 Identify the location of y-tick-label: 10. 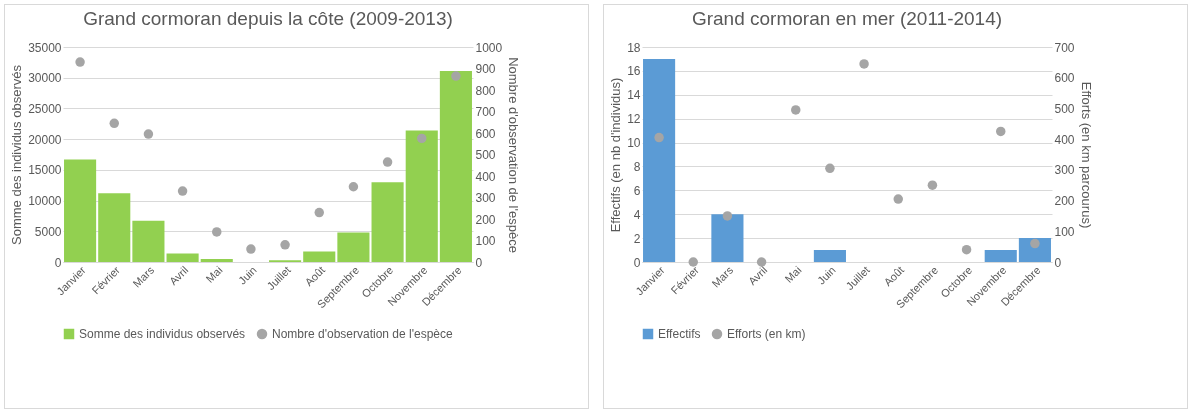
(634, 143).